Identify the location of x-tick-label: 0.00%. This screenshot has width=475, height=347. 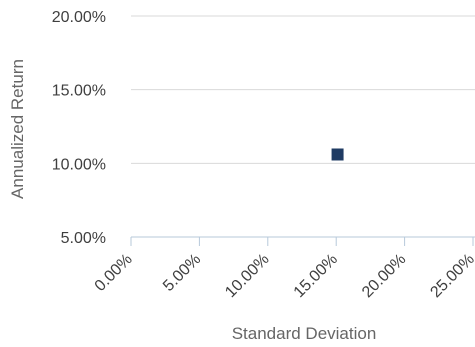
(114, 273).